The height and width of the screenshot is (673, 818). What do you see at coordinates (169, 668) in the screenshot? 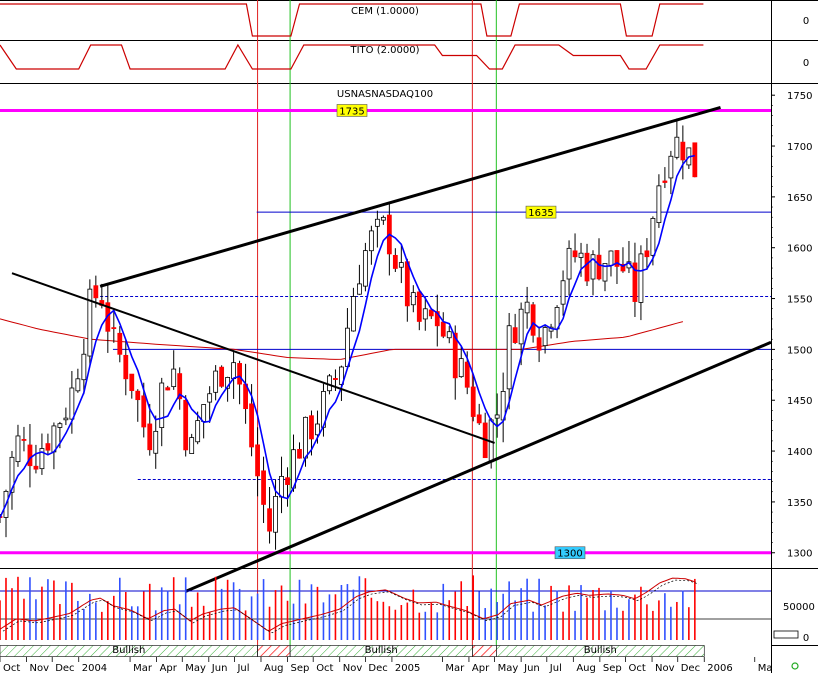
I see `x-tick-label: Apr` at bounding box center [169, 668].